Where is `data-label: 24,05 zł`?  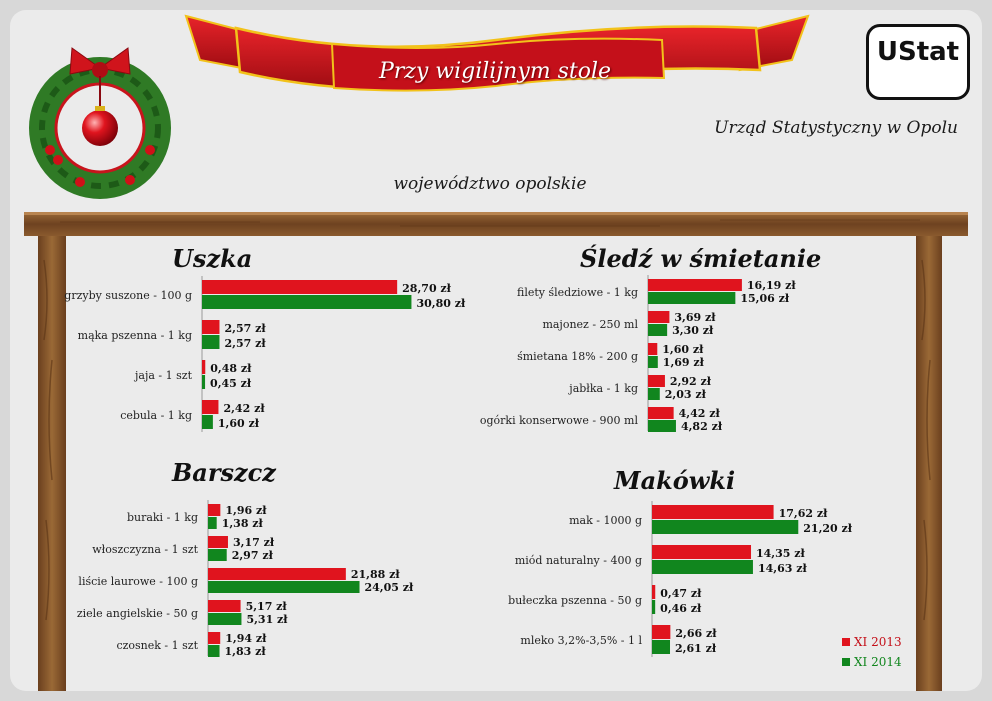 data-label: 24,05 zł is located at coordinates (390, 587).